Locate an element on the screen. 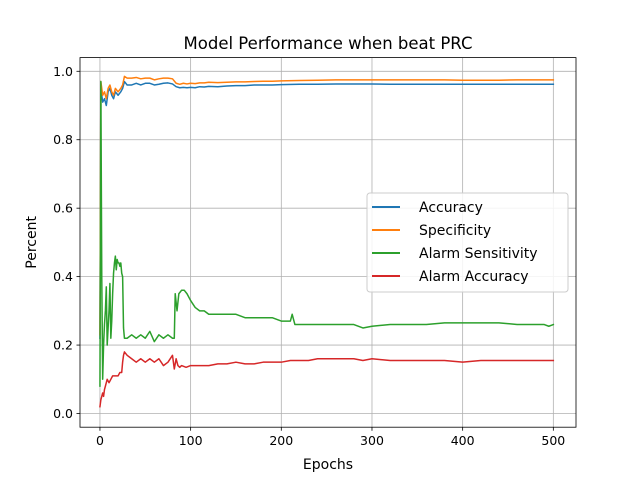 The image size is (640, 480). series-line-alarm-accuracy is located at coordinates (327, 379).